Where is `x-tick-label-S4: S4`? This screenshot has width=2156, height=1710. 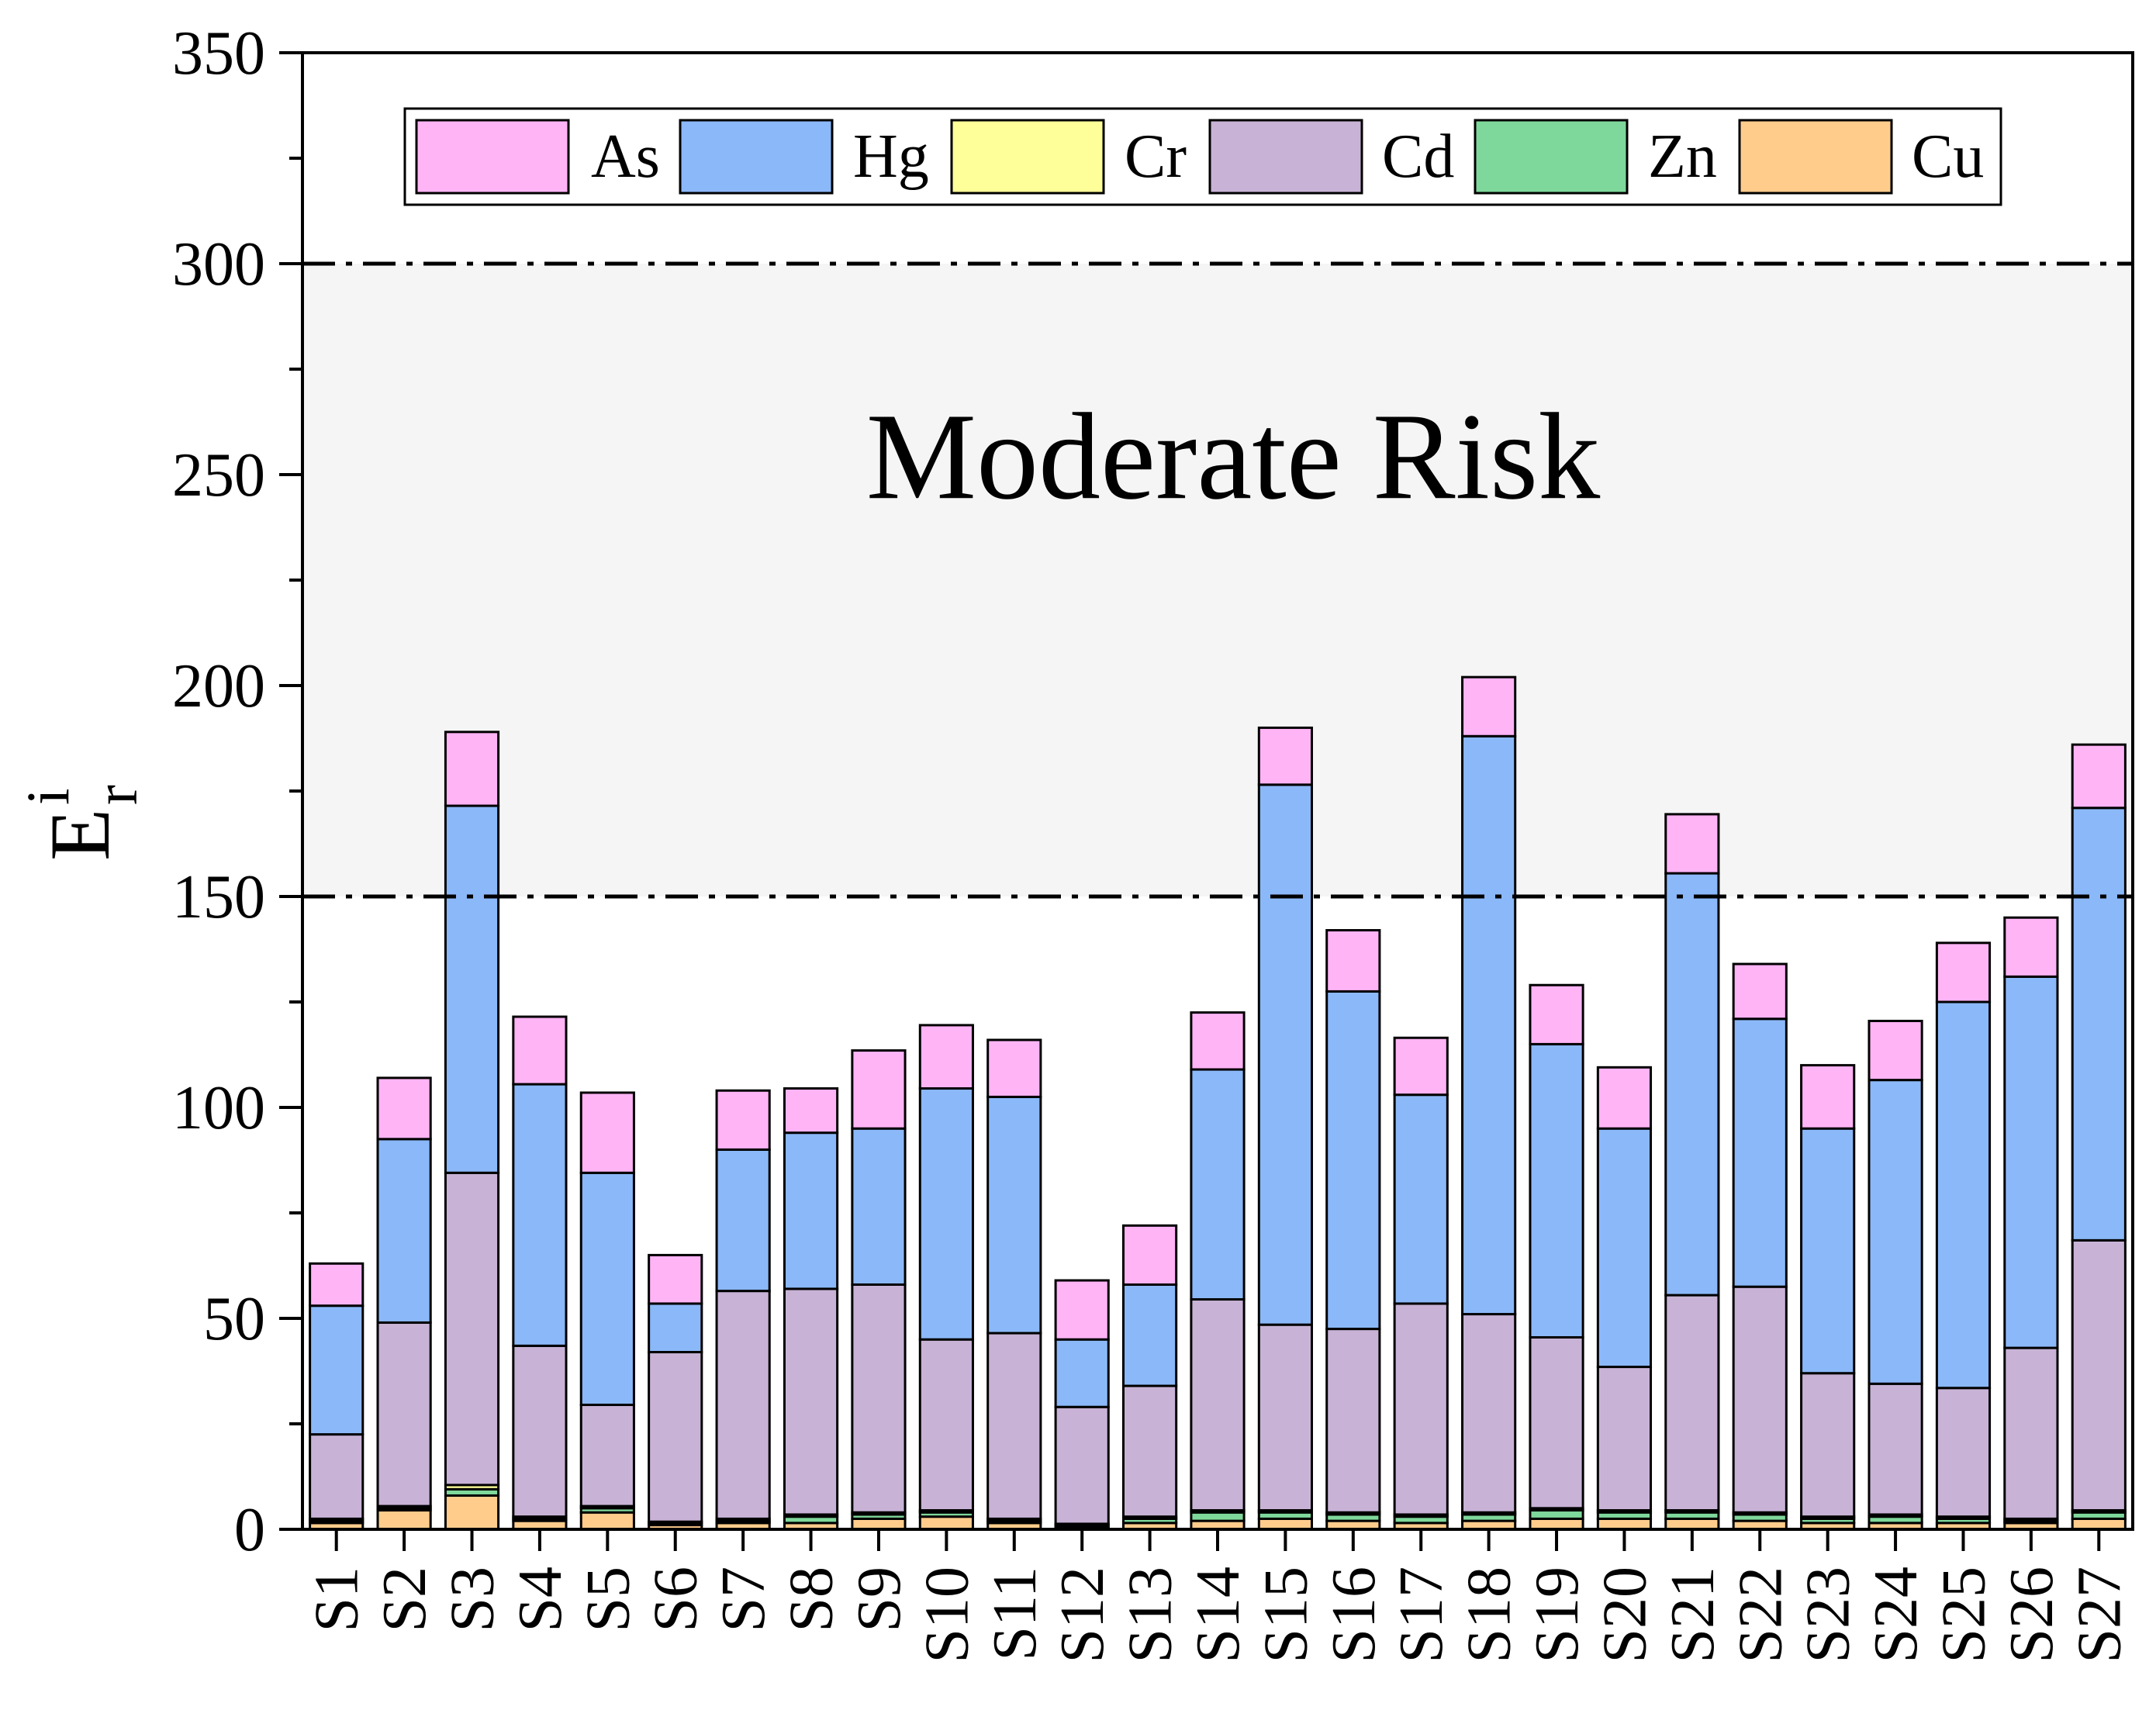 x-tick-label-S4: S4 is located at coordinates (540, 1599).